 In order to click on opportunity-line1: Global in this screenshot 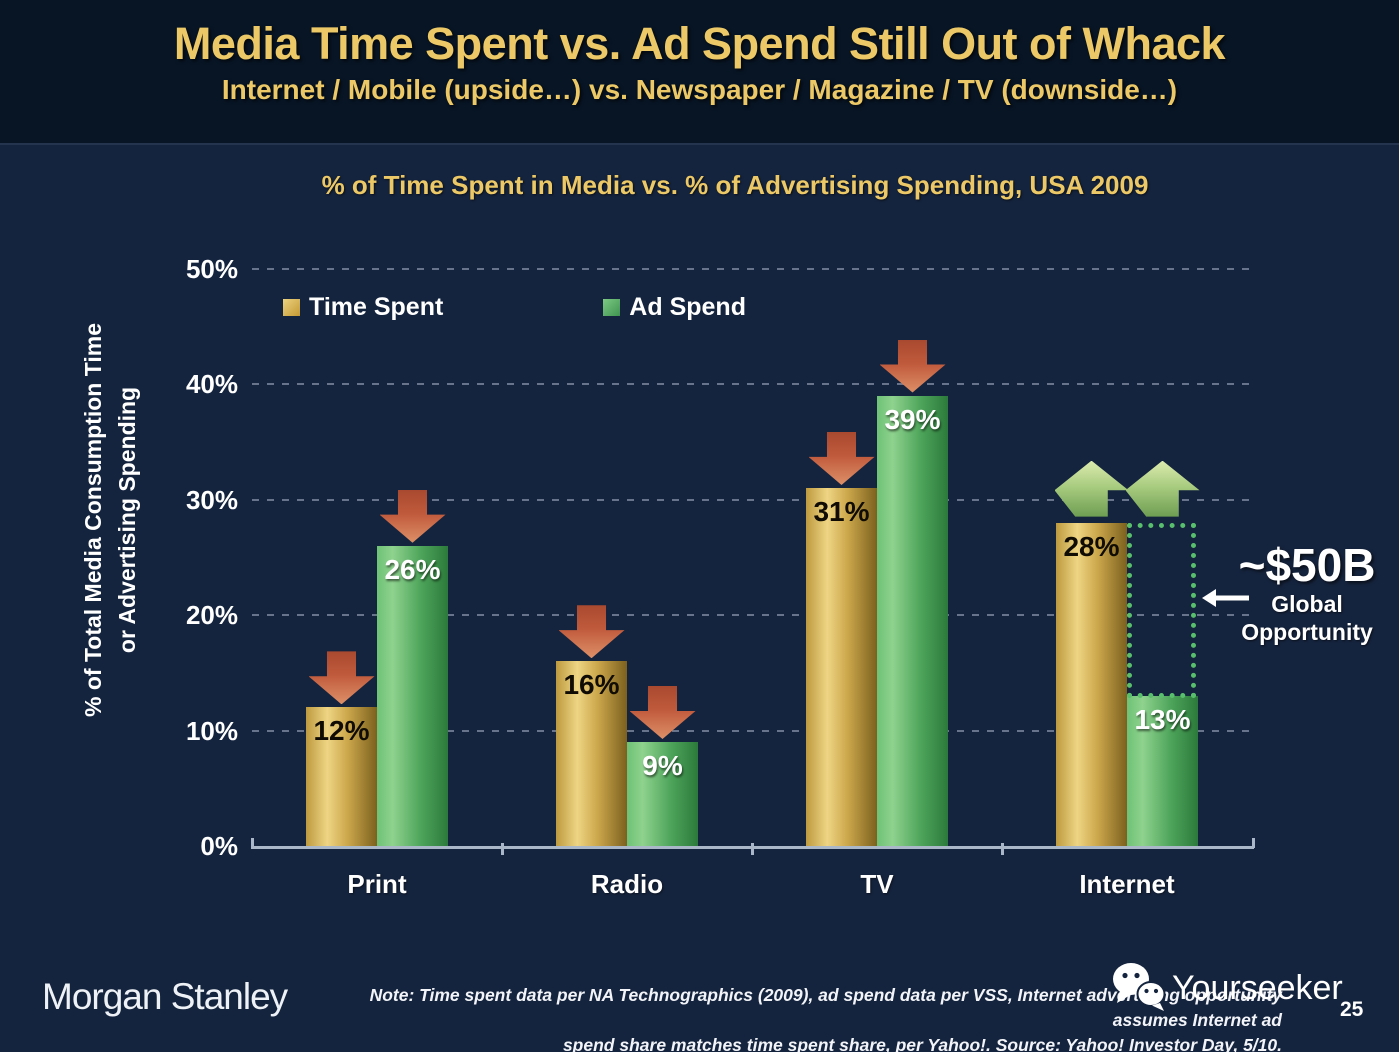, I will do `click(1307, 604)`.